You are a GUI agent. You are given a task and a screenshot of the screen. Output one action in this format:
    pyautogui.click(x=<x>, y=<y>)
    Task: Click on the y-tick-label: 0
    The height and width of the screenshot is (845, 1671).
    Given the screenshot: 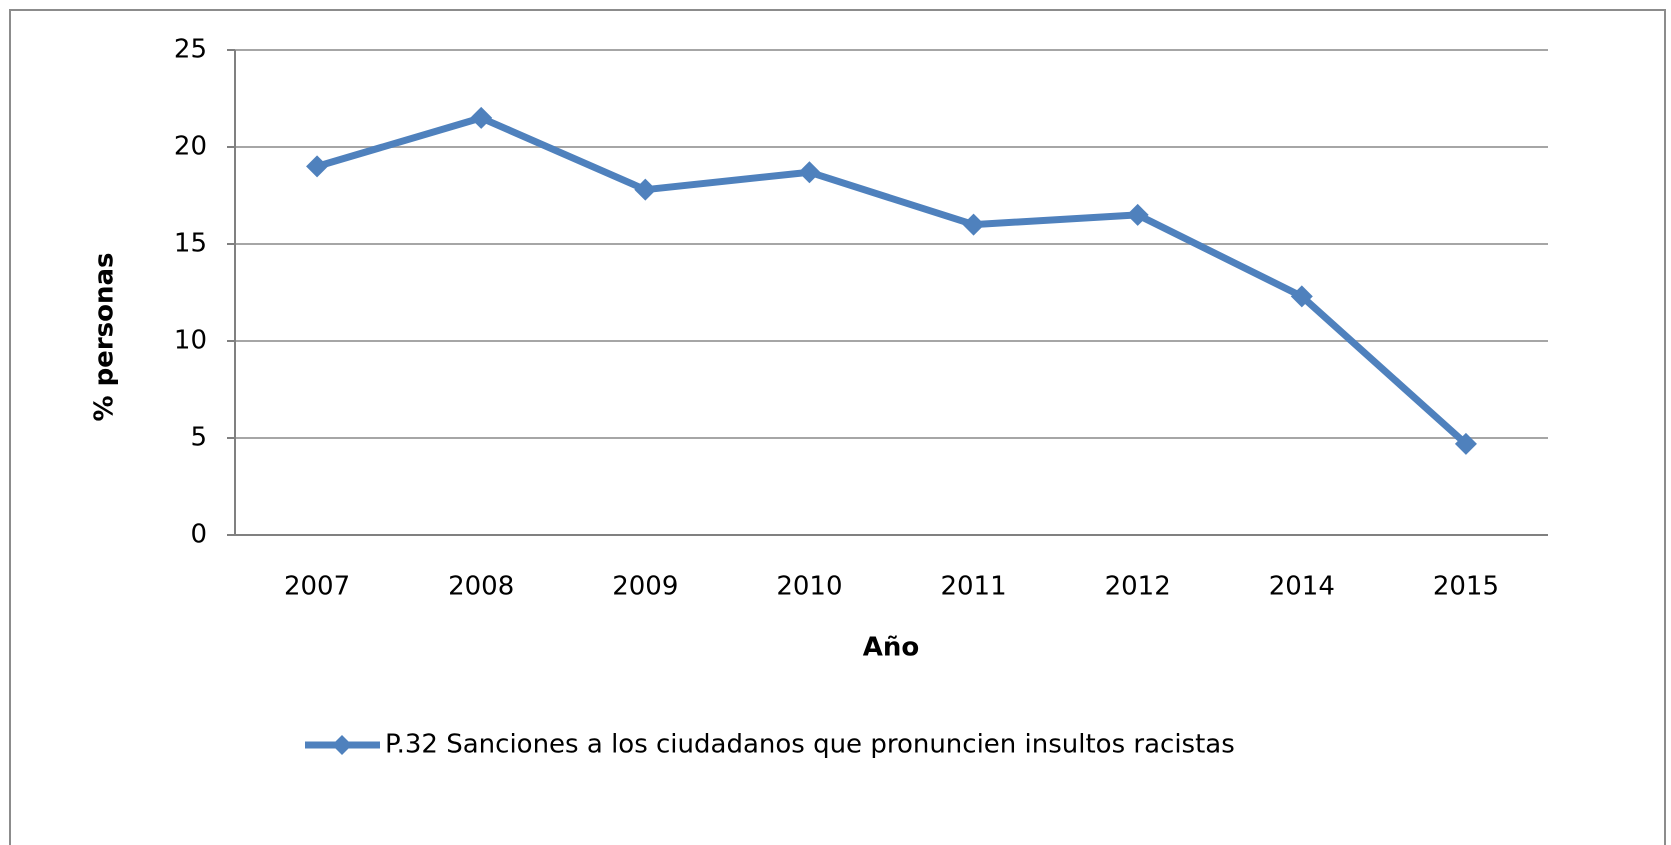 What is the action you would take?
    pyautogui.click(x=198, y=535)
    